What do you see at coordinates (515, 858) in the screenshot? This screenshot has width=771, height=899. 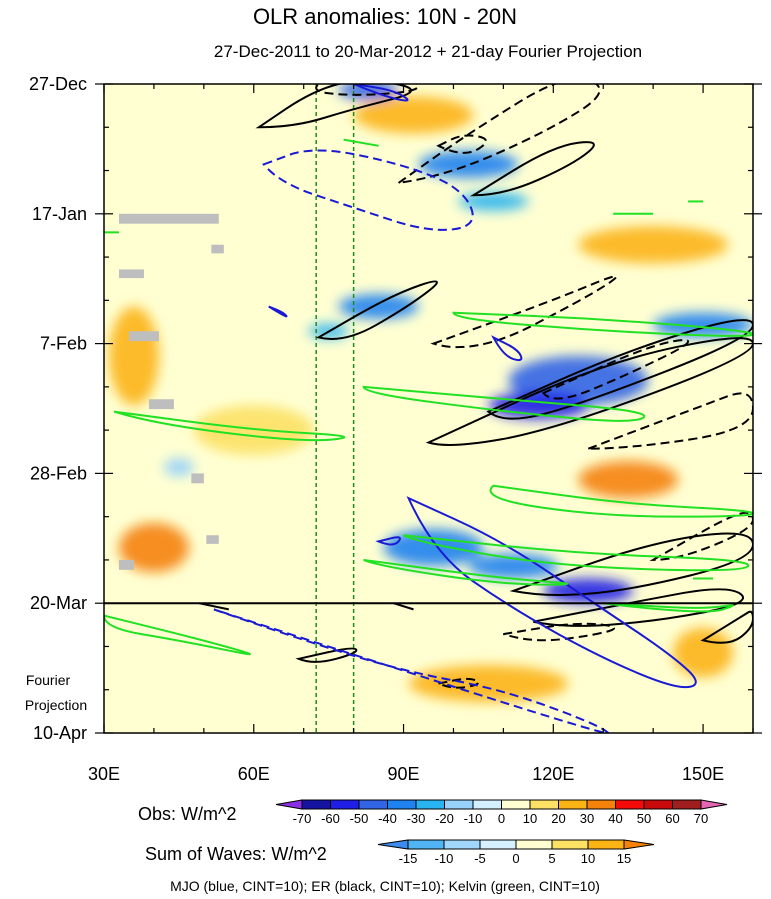 I see `waves-colorbar-level-label: 0` at bounding box center [515, 858].